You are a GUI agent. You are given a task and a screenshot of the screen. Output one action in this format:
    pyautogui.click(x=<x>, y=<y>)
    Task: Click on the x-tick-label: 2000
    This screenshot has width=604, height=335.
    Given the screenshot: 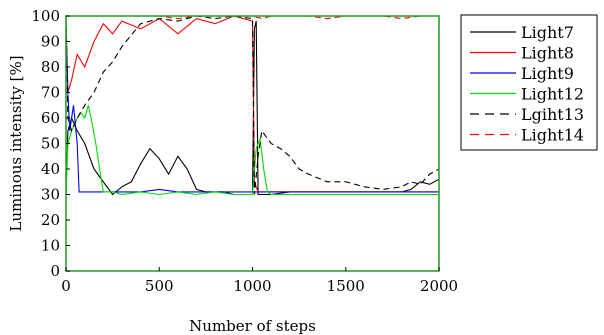 What is the action you would take?
    pyautogui.click(x=439, y=286)
    